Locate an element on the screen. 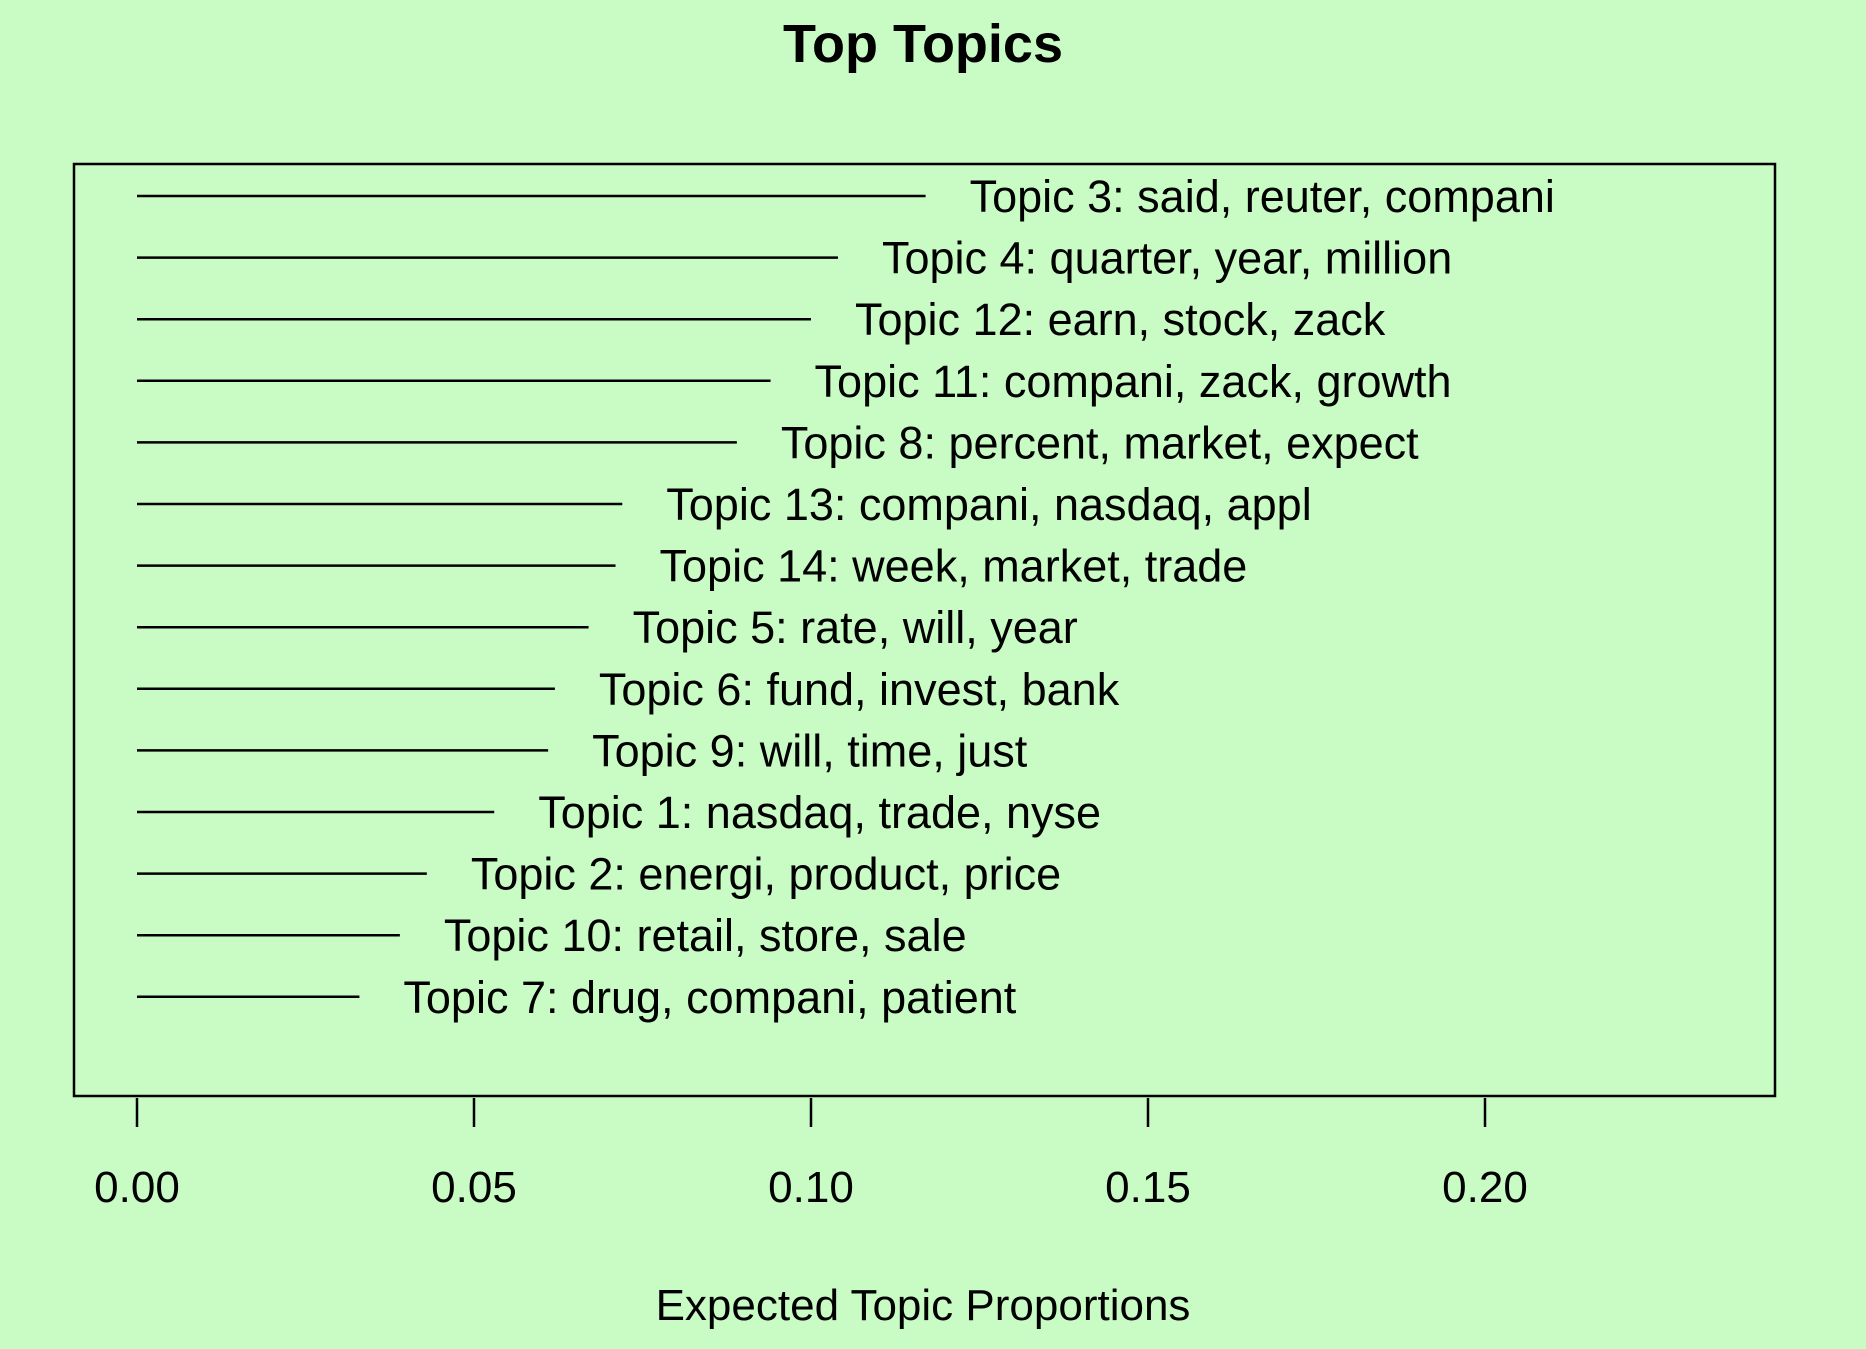 The width and height of the screenshot is (1866, 1349). topic-label: Topic 11: compani, zack, growth is located at coordinates (1133, 381).